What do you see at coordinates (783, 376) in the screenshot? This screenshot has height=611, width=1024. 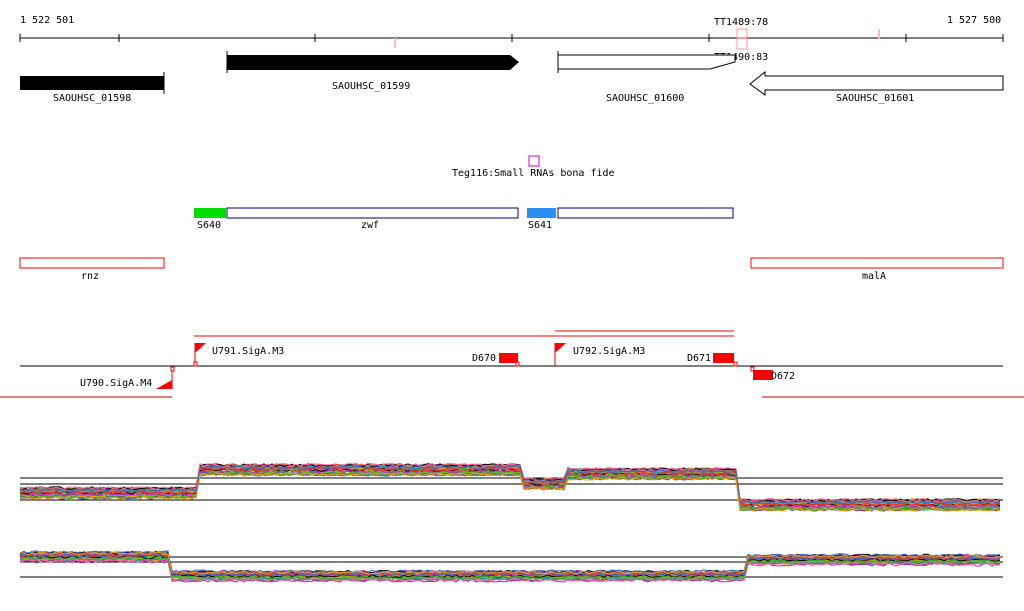 I see `svg-text: D672` at bounding box center [783, 376].